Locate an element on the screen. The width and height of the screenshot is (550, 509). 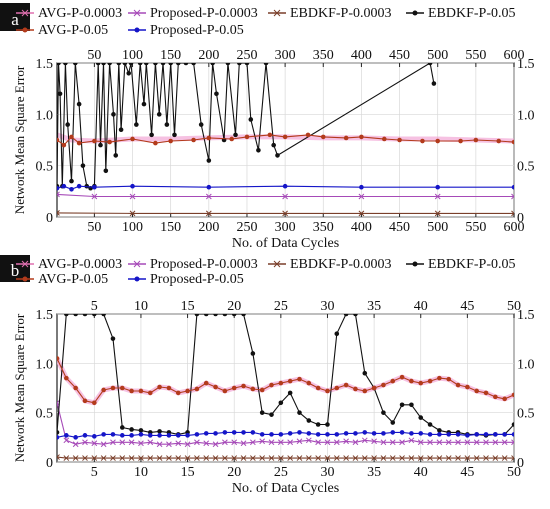
x-tick-label-top: 45 is located at coordinates (467, 306).